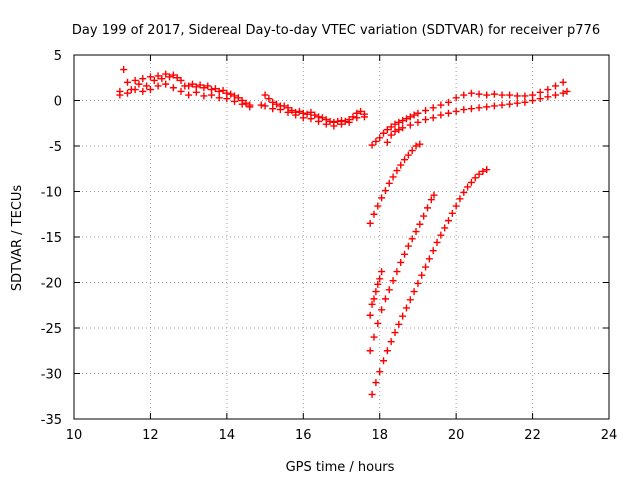  I want to click on y-tick-labels: 5 0 -5 -10 -15 -20 -25 -30 -35, so click(51, 238).